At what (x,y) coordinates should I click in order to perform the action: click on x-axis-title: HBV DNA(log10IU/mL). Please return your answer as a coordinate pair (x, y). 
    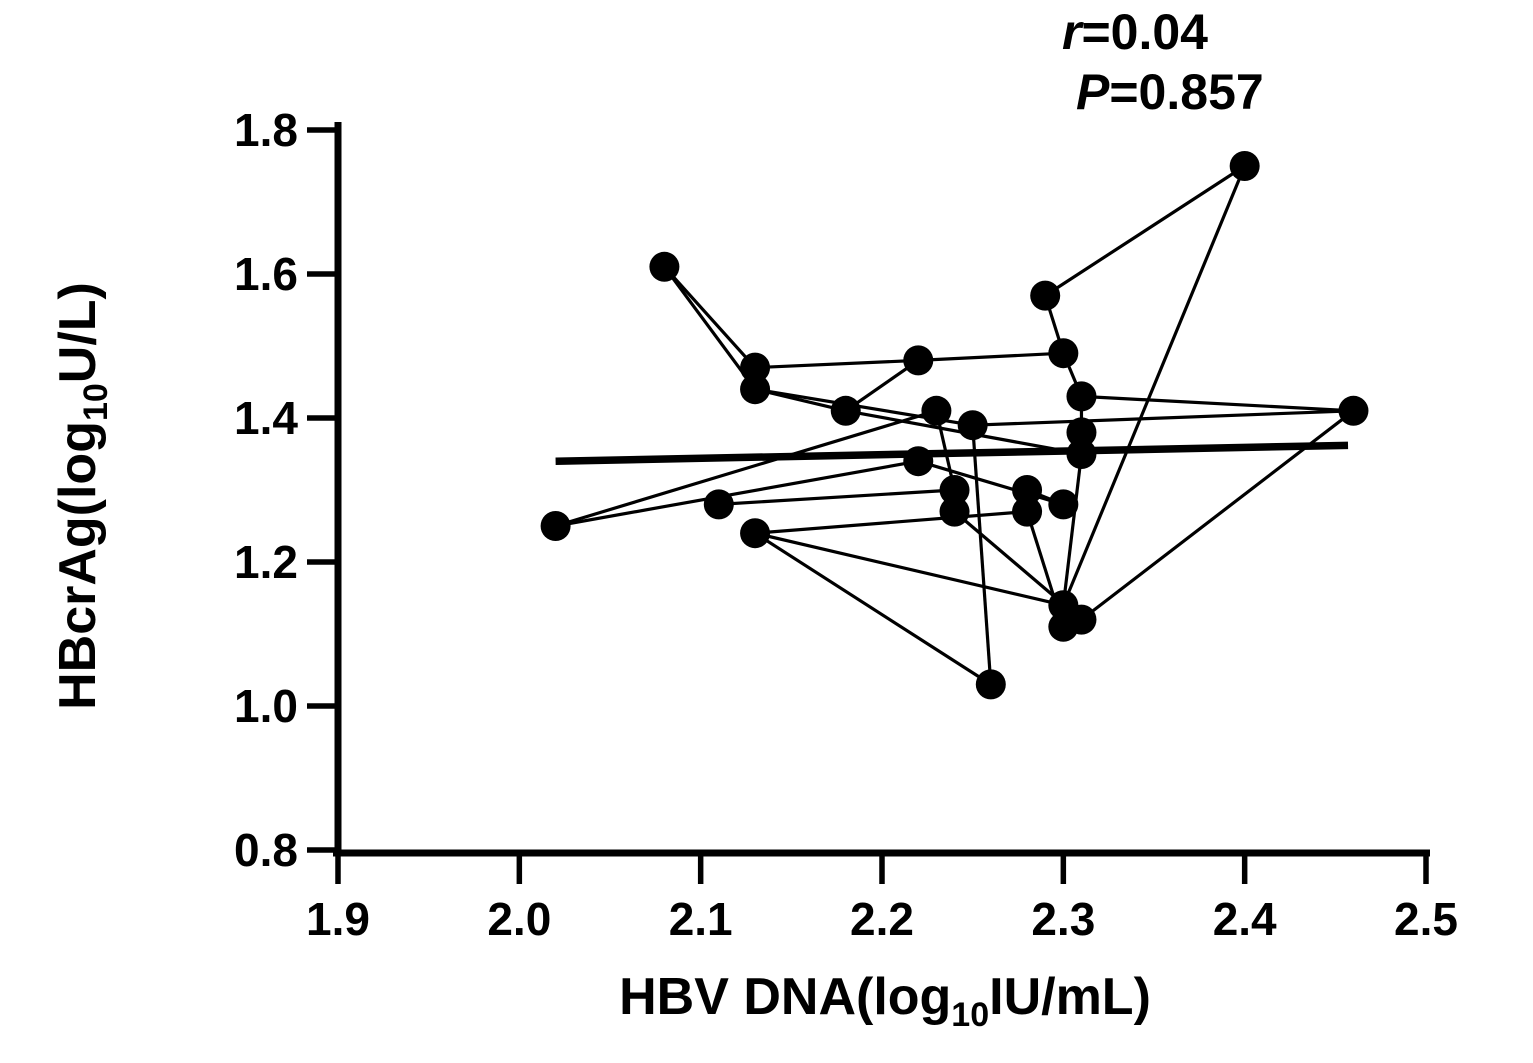
    Looking at the image, I should click on (885, 998).